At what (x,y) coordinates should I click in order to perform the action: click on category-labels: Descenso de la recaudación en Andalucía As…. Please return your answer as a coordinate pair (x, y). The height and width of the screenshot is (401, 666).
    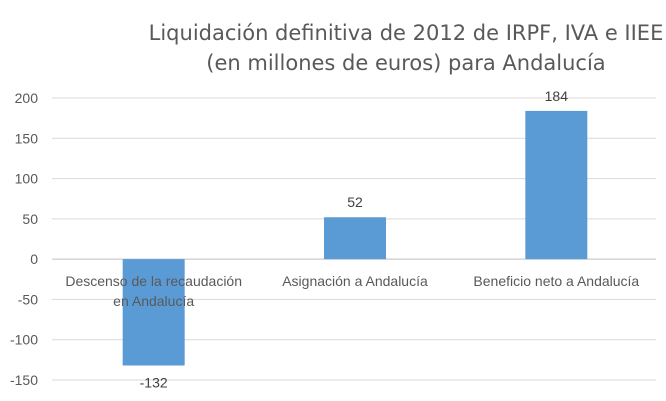
    Looking at the image, I should click on (352, 291).